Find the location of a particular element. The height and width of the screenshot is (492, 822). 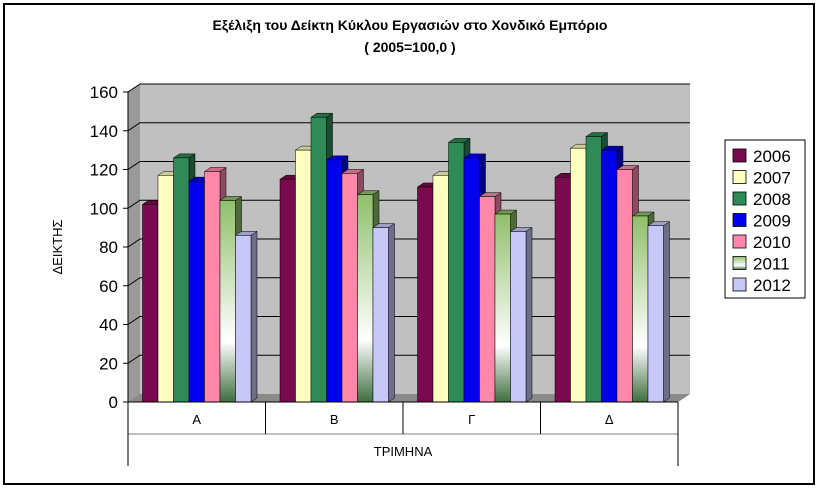

legend-label: 2008 is located at coordinates (772, 199).